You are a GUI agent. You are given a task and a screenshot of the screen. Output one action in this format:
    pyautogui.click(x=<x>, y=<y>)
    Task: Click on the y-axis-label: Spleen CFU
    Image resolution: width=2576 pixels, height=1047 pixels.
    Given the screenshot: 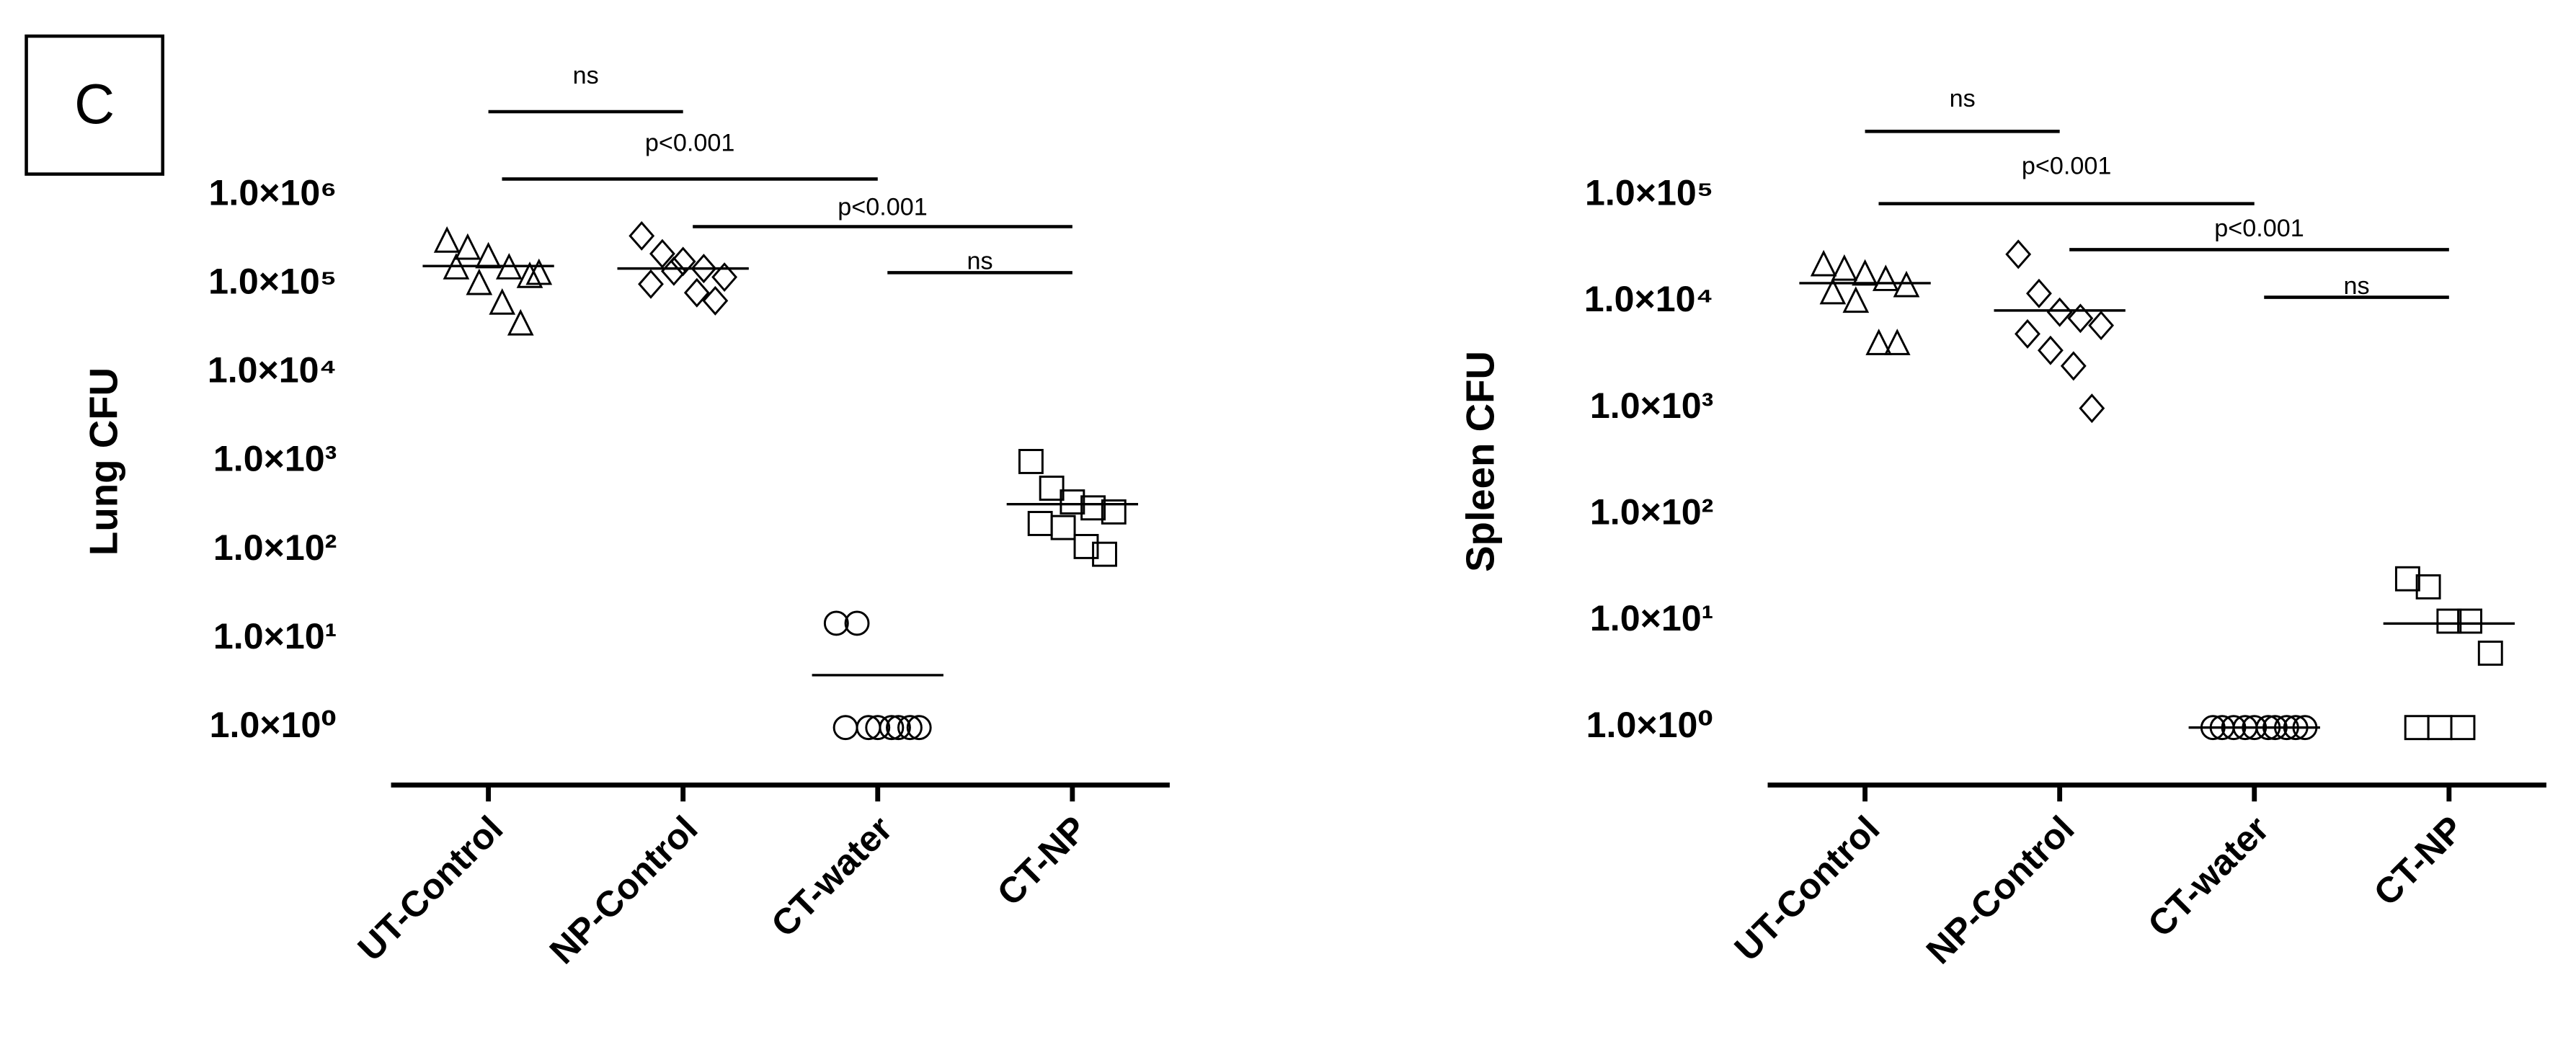 What is the action you would take?
    pyautogui.click(x=1480, y=461)
    